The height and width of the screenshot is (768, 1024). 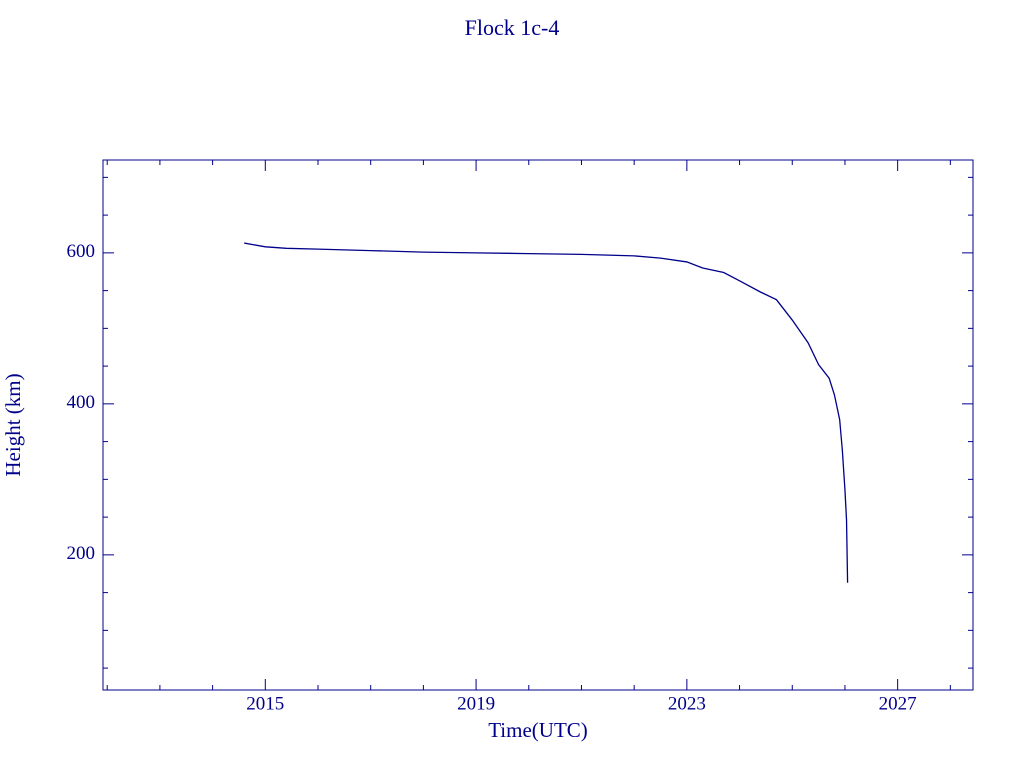 I want to click on x-tick-label: 2015, so click(x=265, y=703).